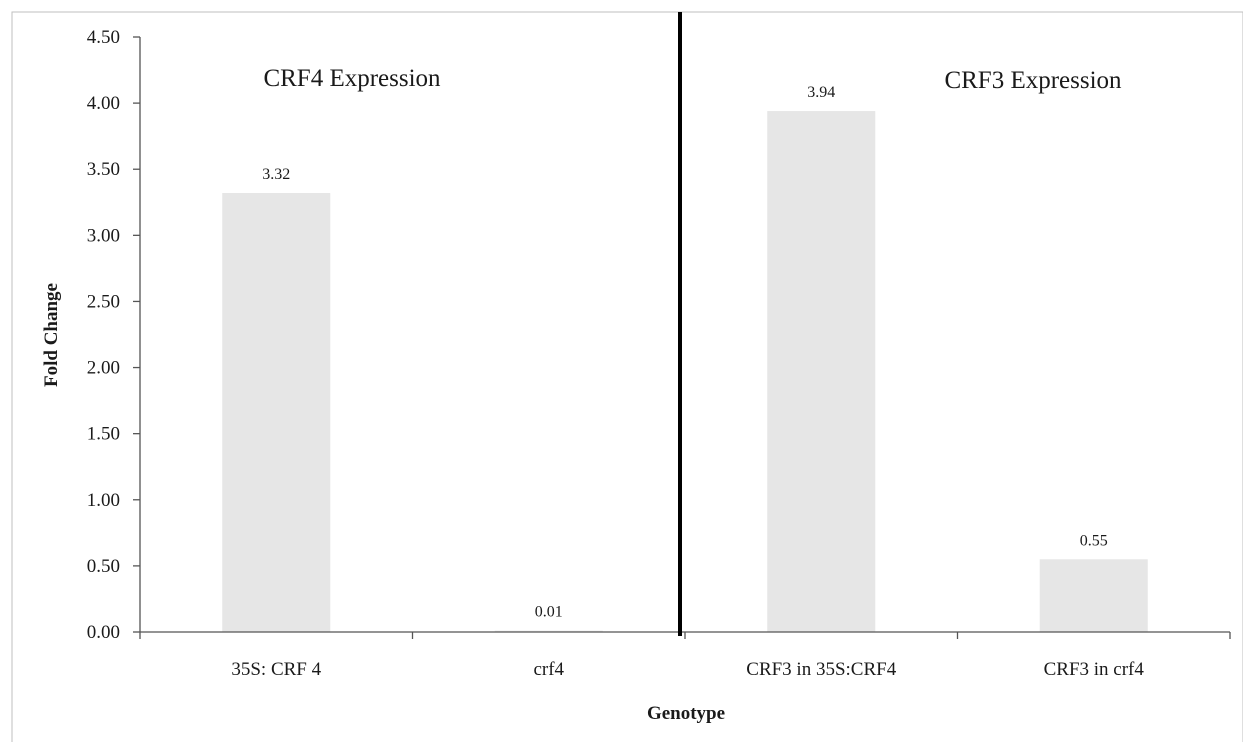  What do you see at coordinates (1033, 80) in the screenshot?
I see `annotation-crf3-expression: CRF3 Expression` at bounding box center [1033, 80].